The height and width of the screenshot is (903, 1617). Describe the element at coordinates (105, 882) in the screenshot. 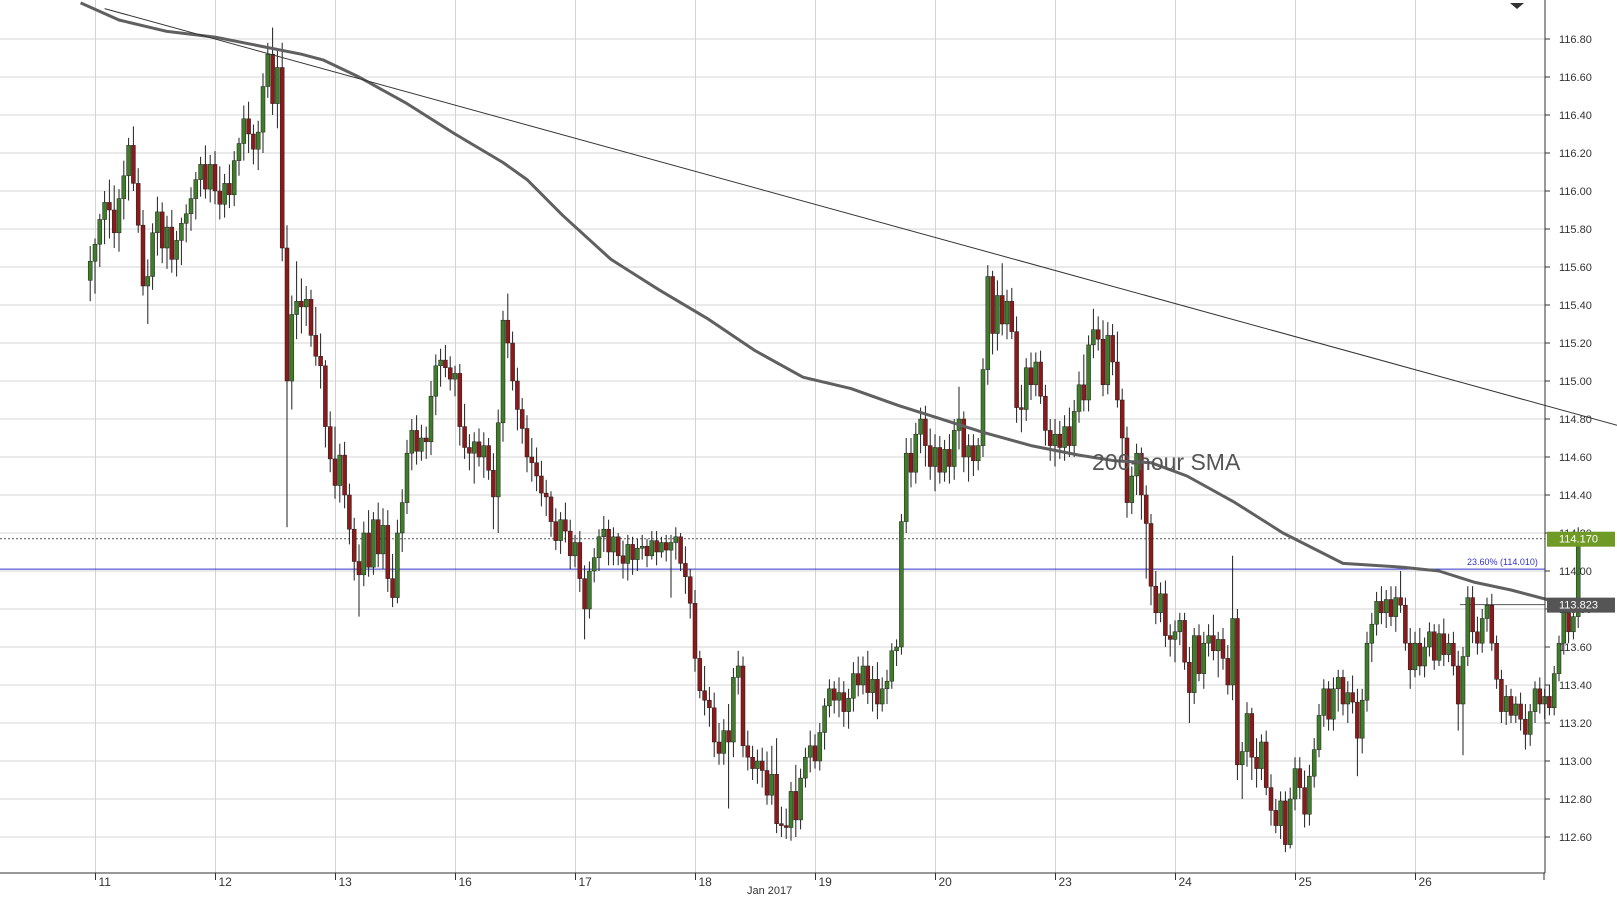

I see `day-label: 11` at that location.